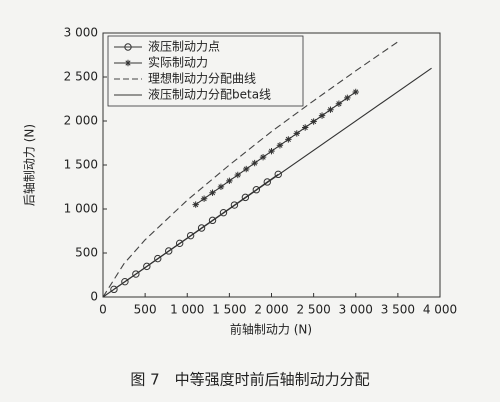  I want to click on caption: 图 7 中等强度时前后轴制动力分配, so click(249, 380).